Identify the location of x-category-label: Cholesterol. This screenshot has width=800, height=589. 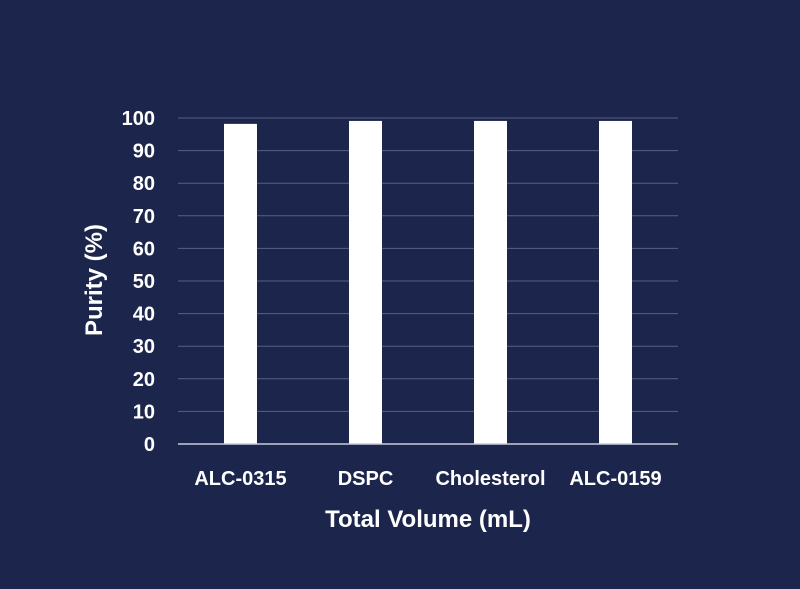
(490, 479).